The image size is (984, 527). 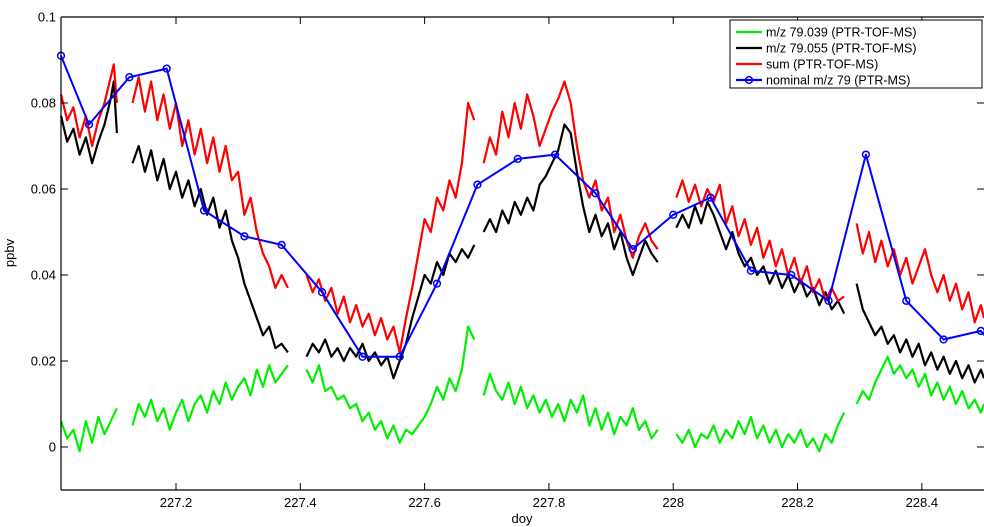 I want to click on y-axis-label: ppbv, so click(x=9, y=252).